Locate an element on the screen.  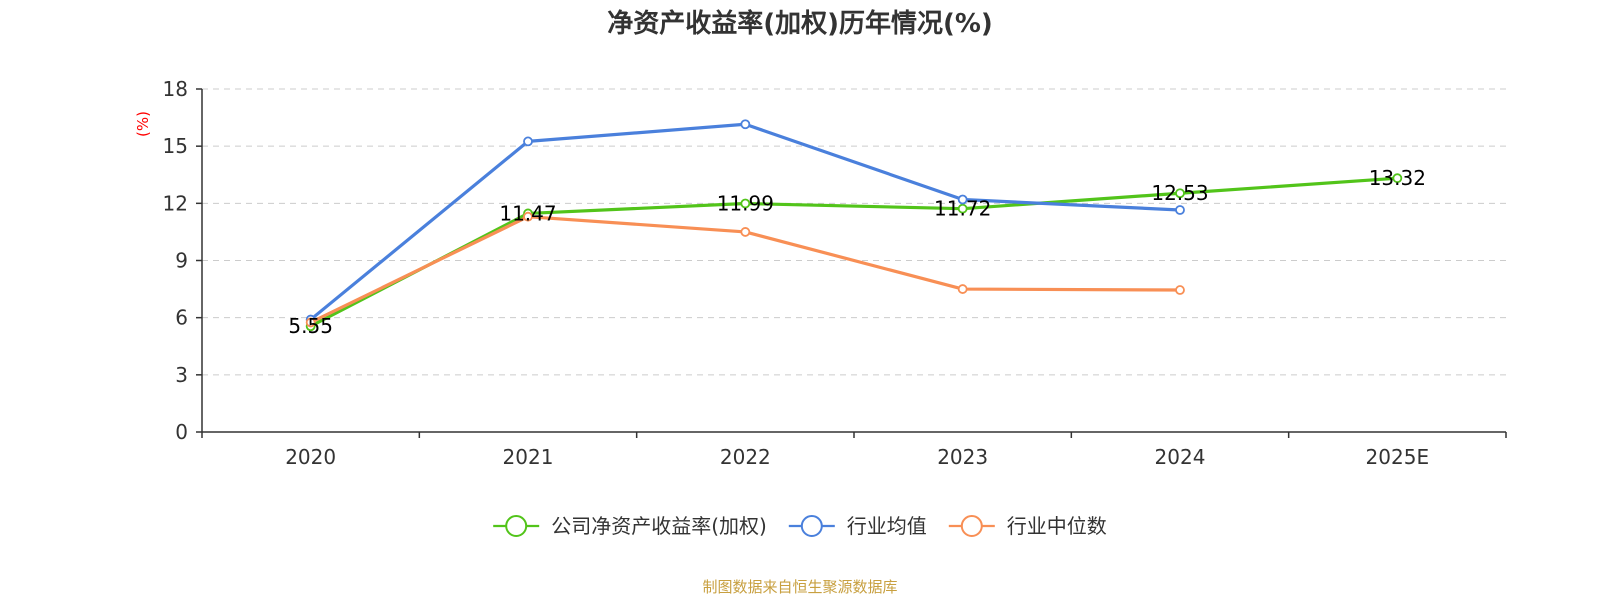
data-label: 11.72 is located at coordinates (962, 209).